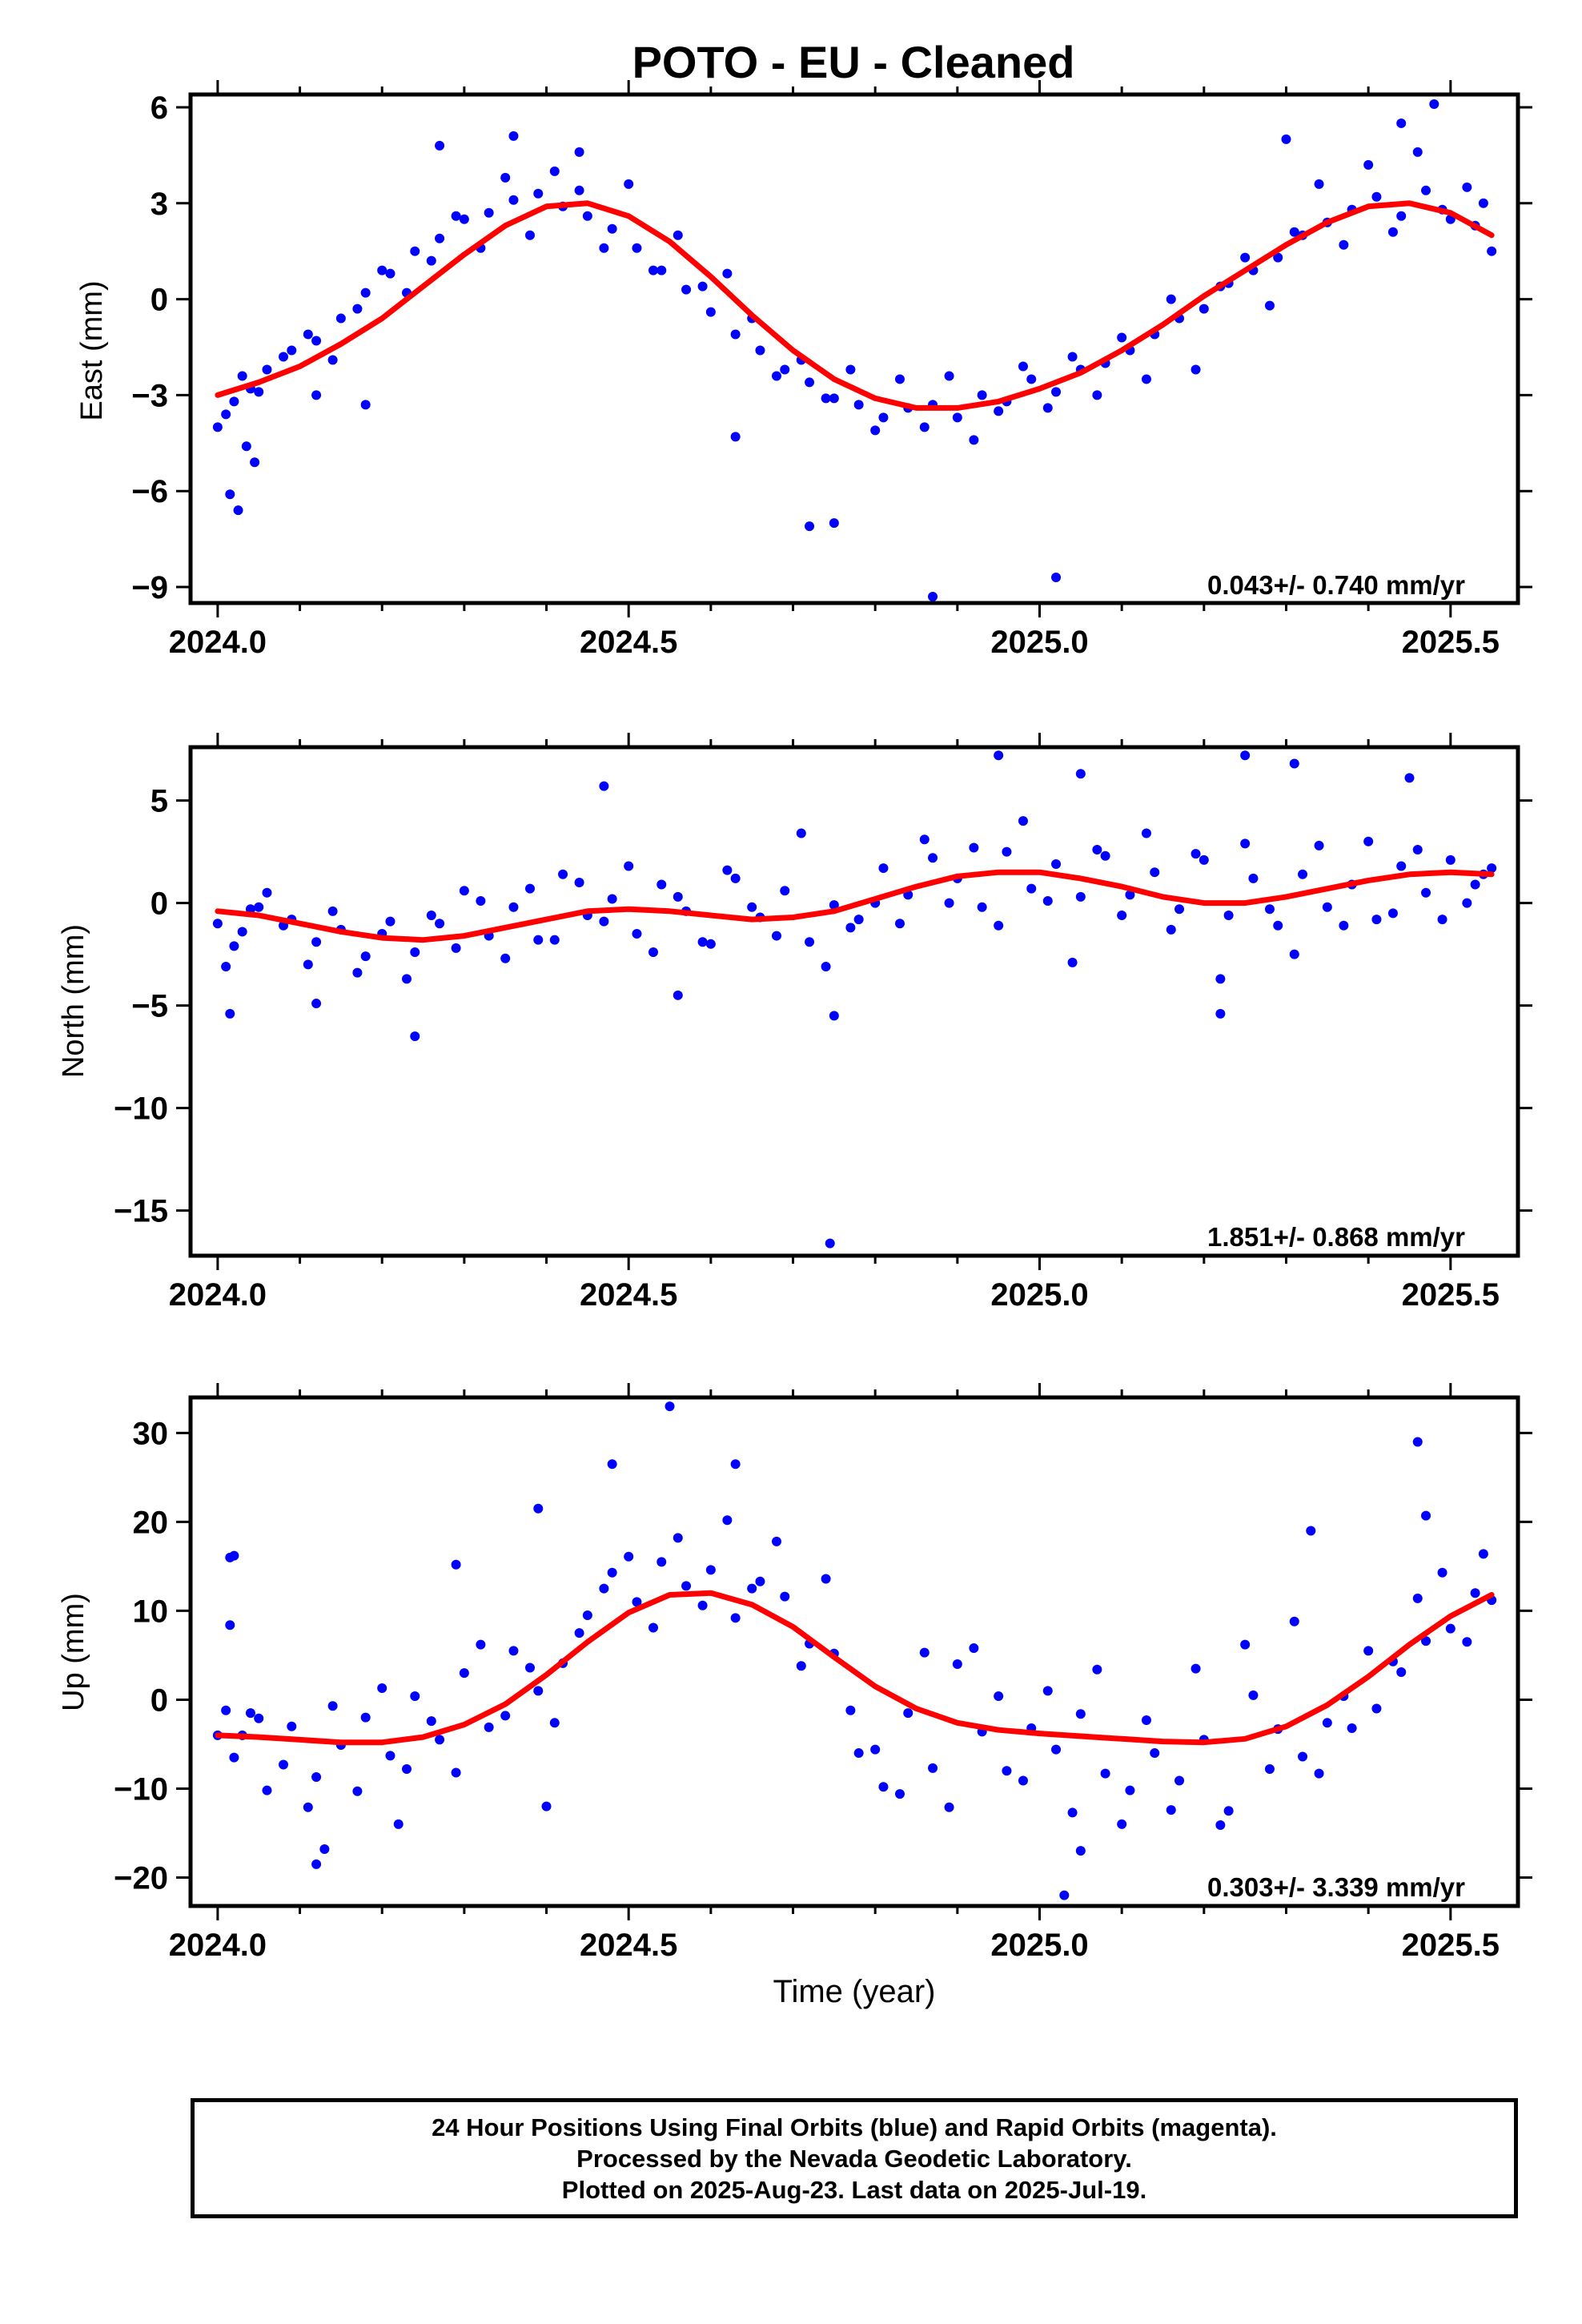 This screenshot has height=2324, width=1582. What do you see at coordinates (141, 1211) in the screenshot?
I see `north-ytick-label: −15` at bounding box center [141, 1211].